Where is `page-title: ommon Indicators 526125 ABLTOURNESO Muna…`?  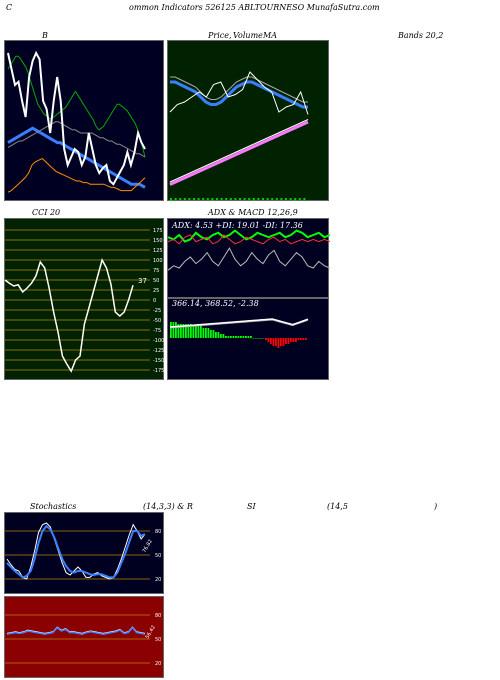 page-title: ommon Indicators 526125 ABLTOURNESO Muna… is located at coordinates (254, 7).